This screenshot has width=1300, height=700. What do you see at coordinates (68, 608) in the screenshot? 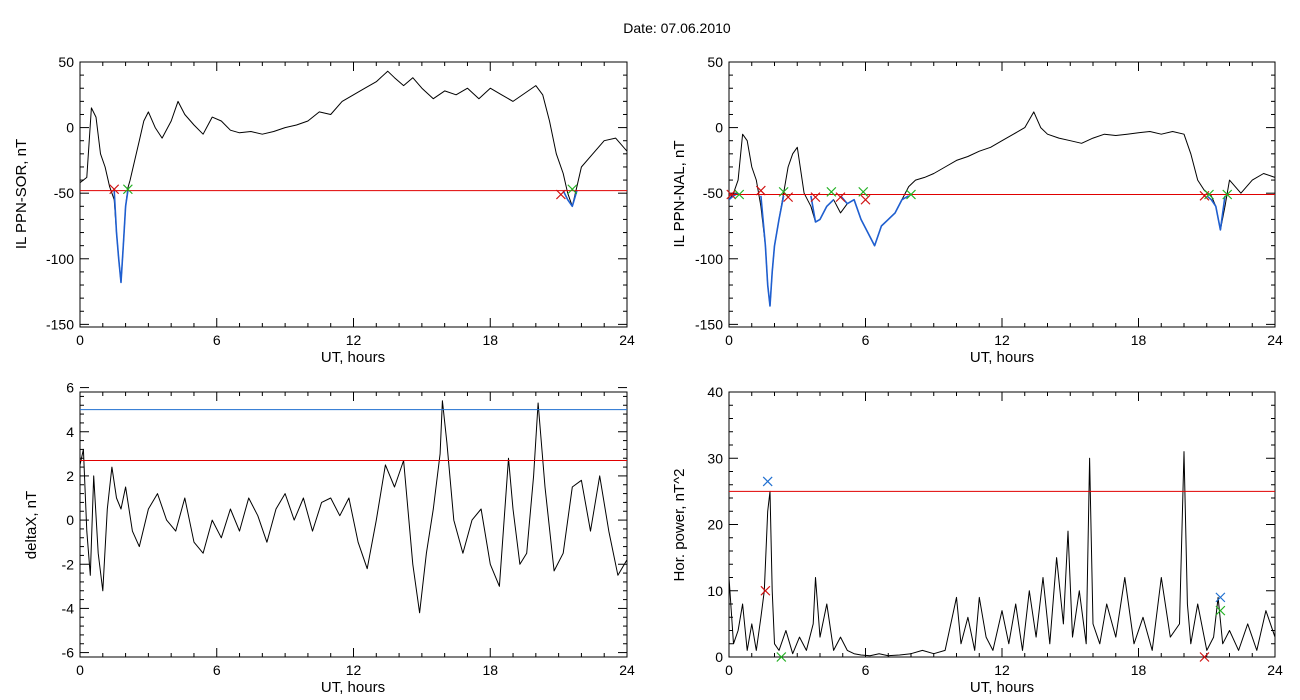
I see `y-tick-label: -4` at bounding box center [68, 608].